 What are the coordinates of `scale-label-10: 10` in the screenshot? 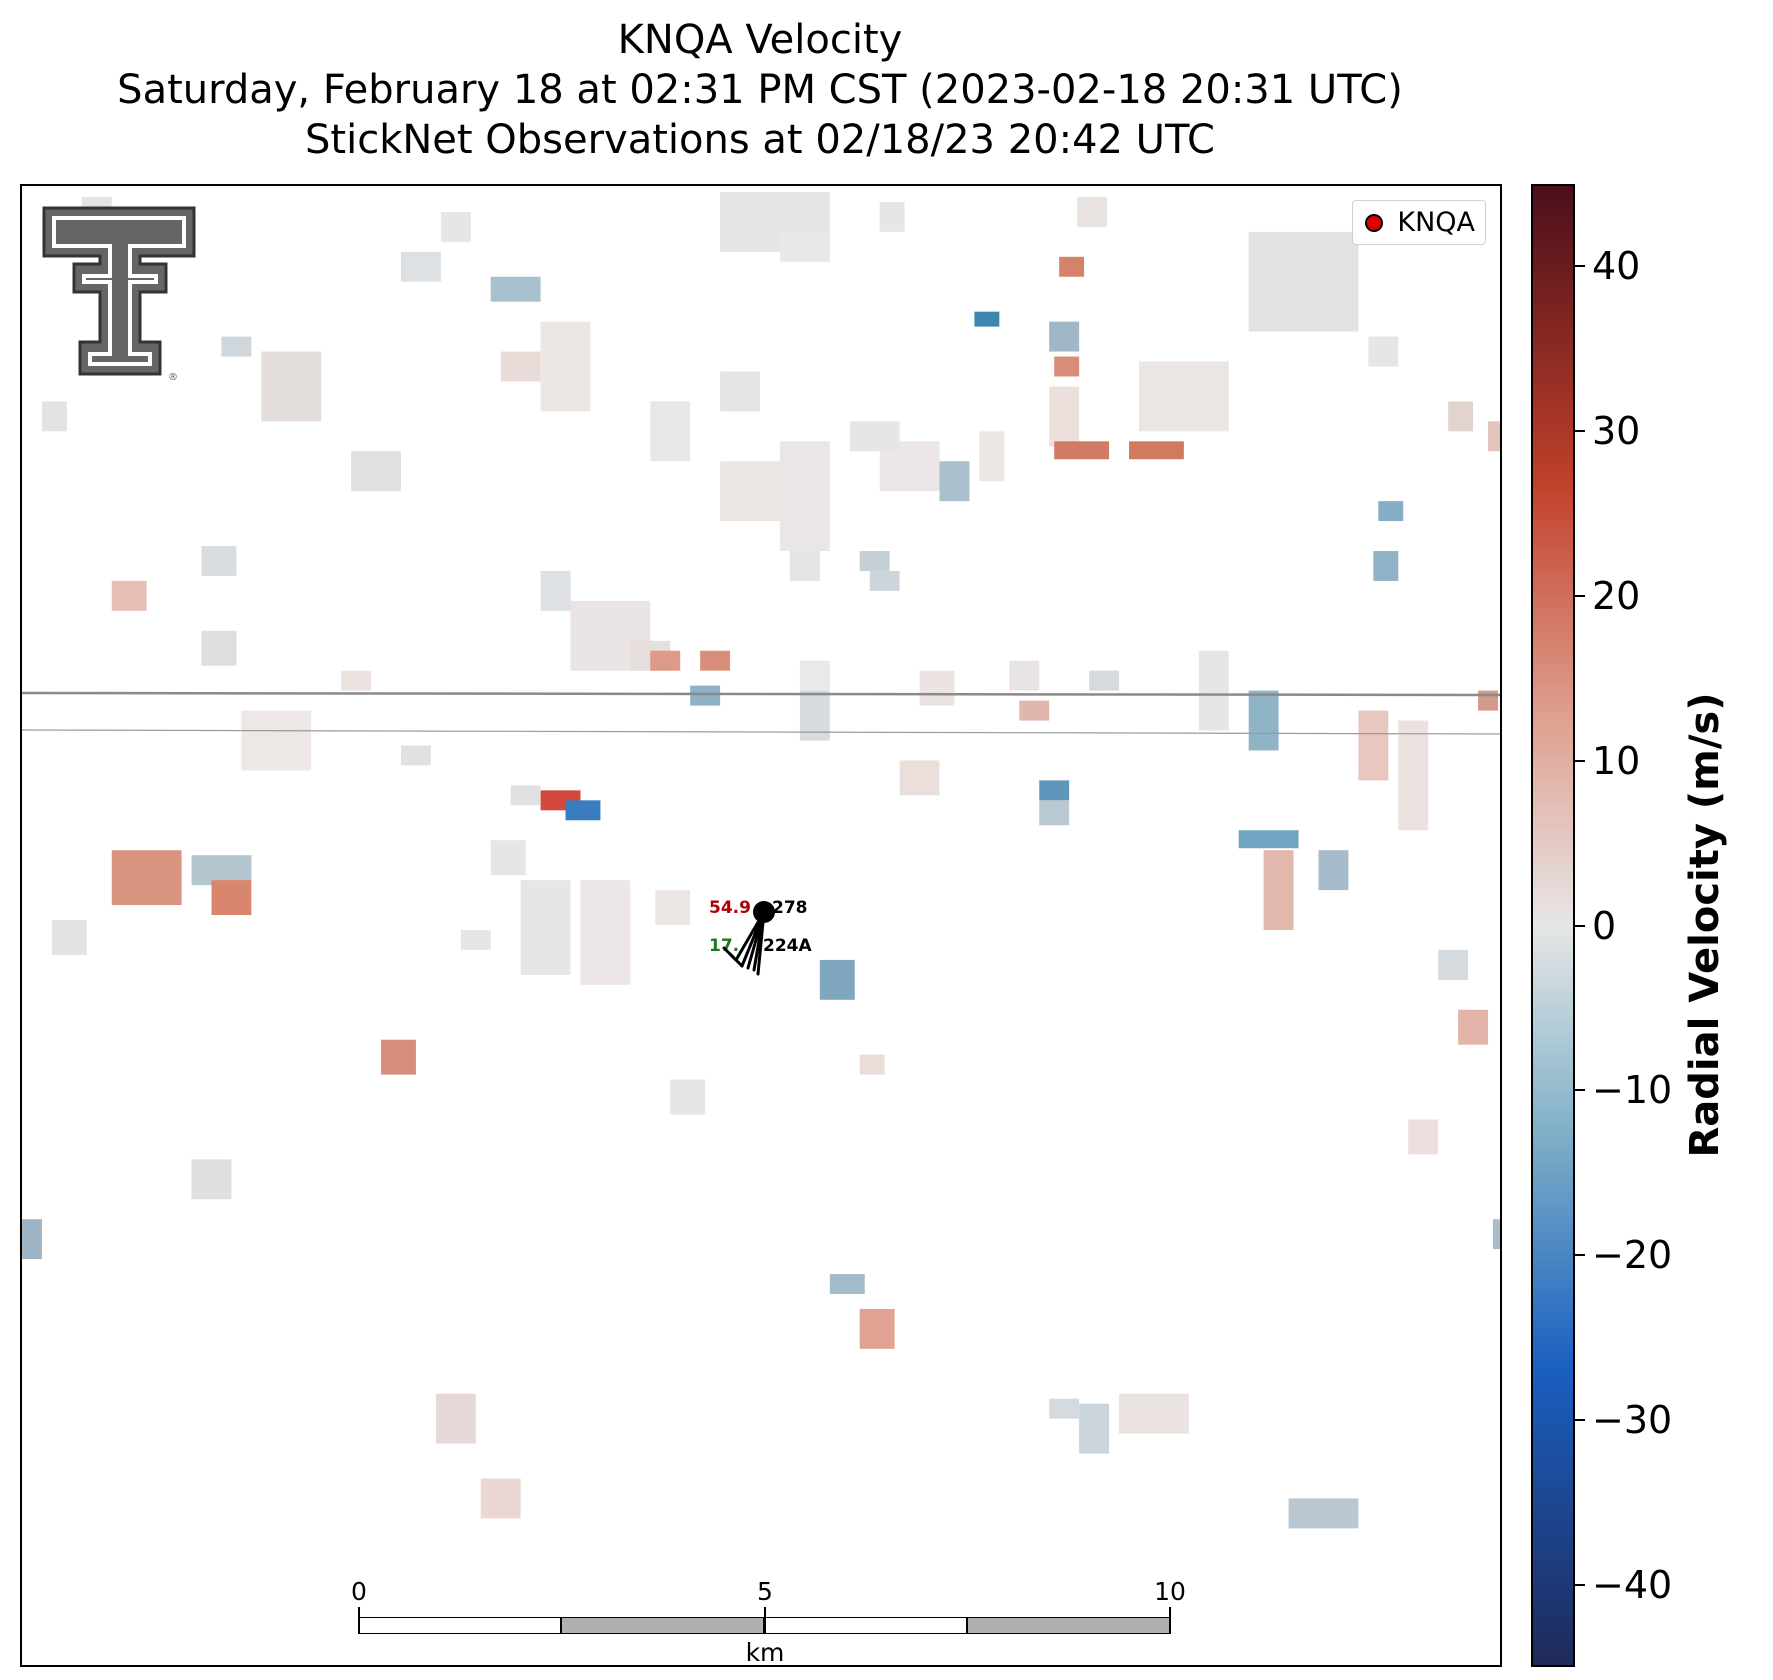 It's located at (1170, 1591).